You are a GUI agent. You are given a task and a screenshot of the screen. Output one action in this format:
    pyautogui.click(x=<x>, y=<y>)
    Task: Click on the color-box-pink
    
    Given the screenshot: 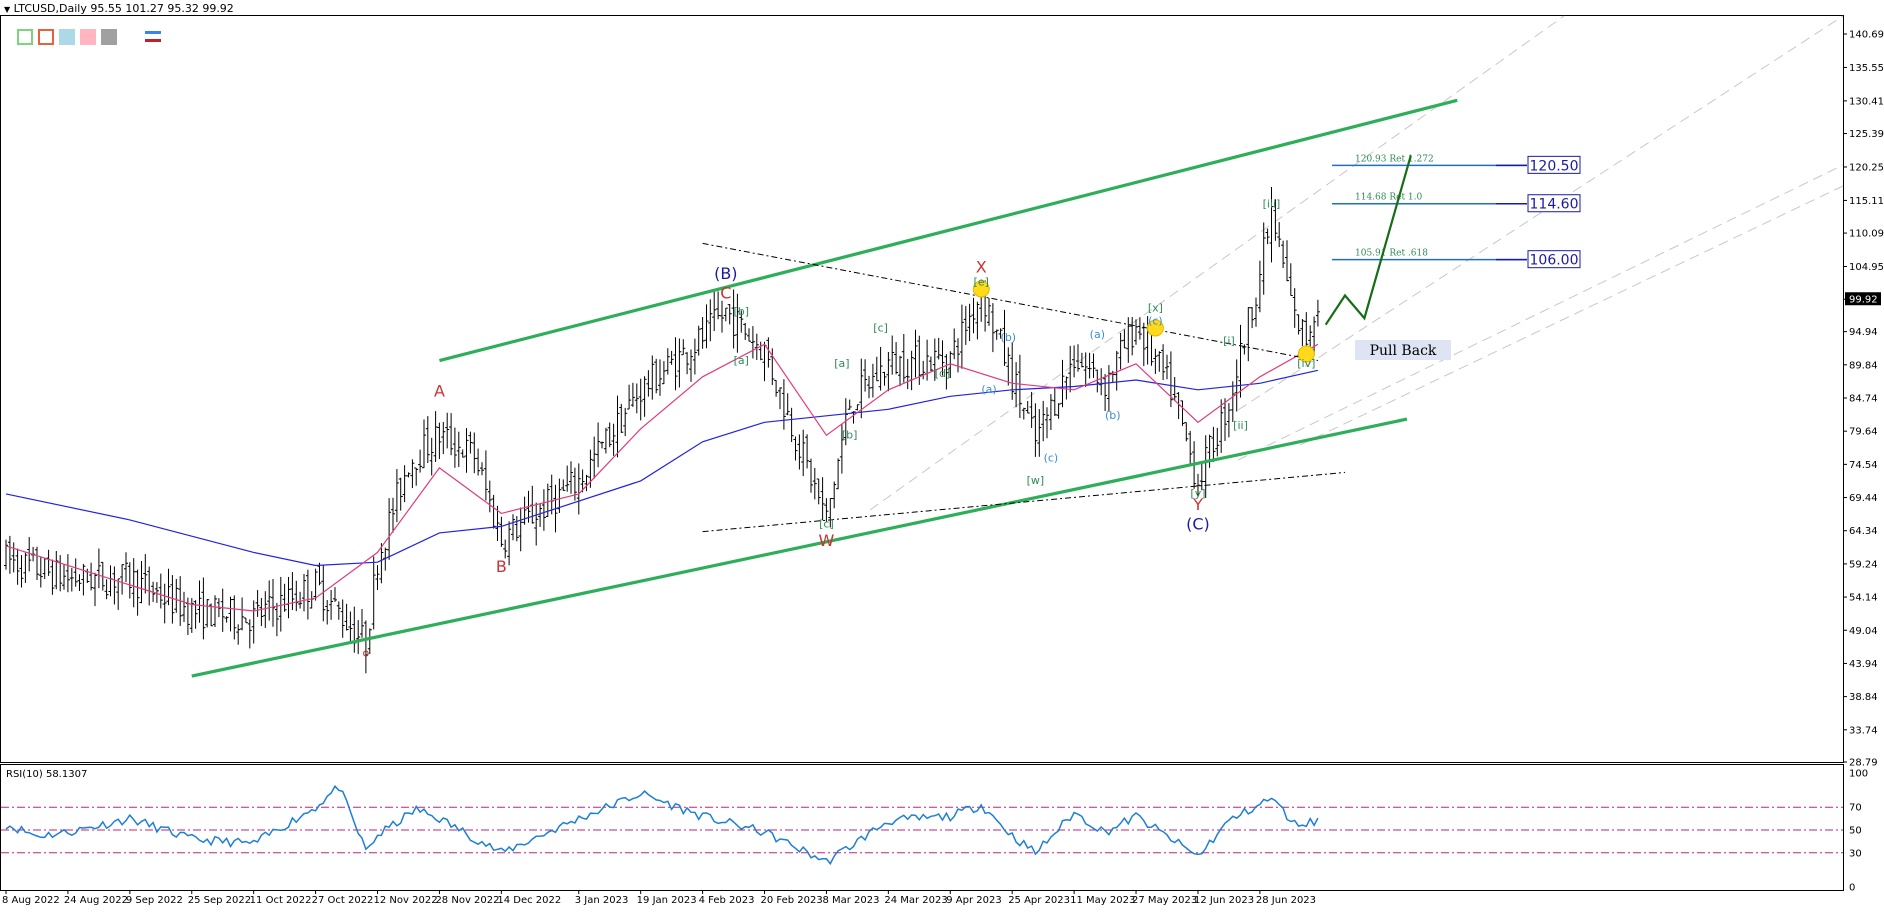 What is the action you would take?
    pyautogui.click(x=88, y=37)
    